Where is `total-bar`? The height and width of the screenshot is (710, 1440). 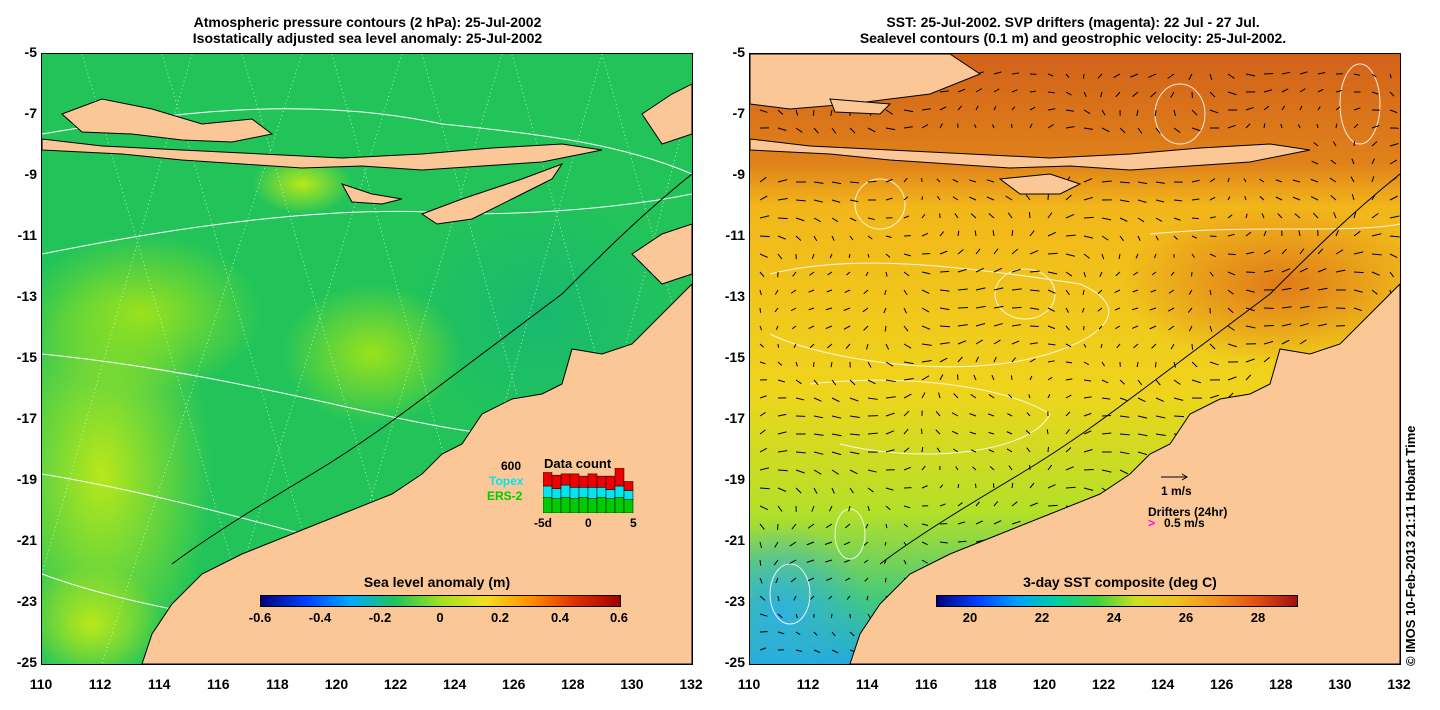 total-bar is located at coordinates (548, 479).